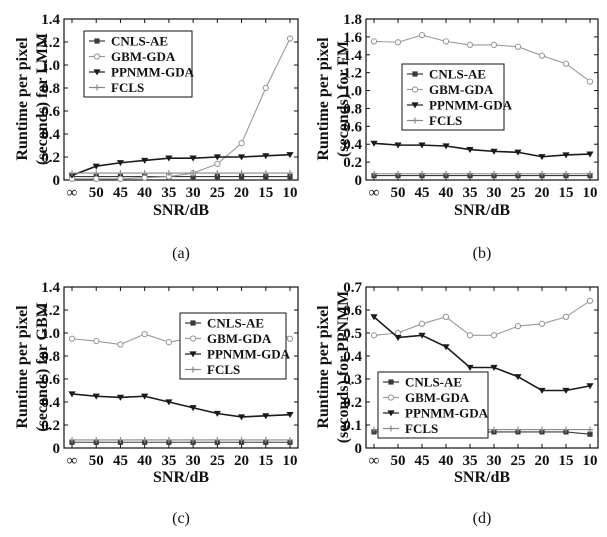  I want to click on y-tick-label: 0.1, so click(352, 426).